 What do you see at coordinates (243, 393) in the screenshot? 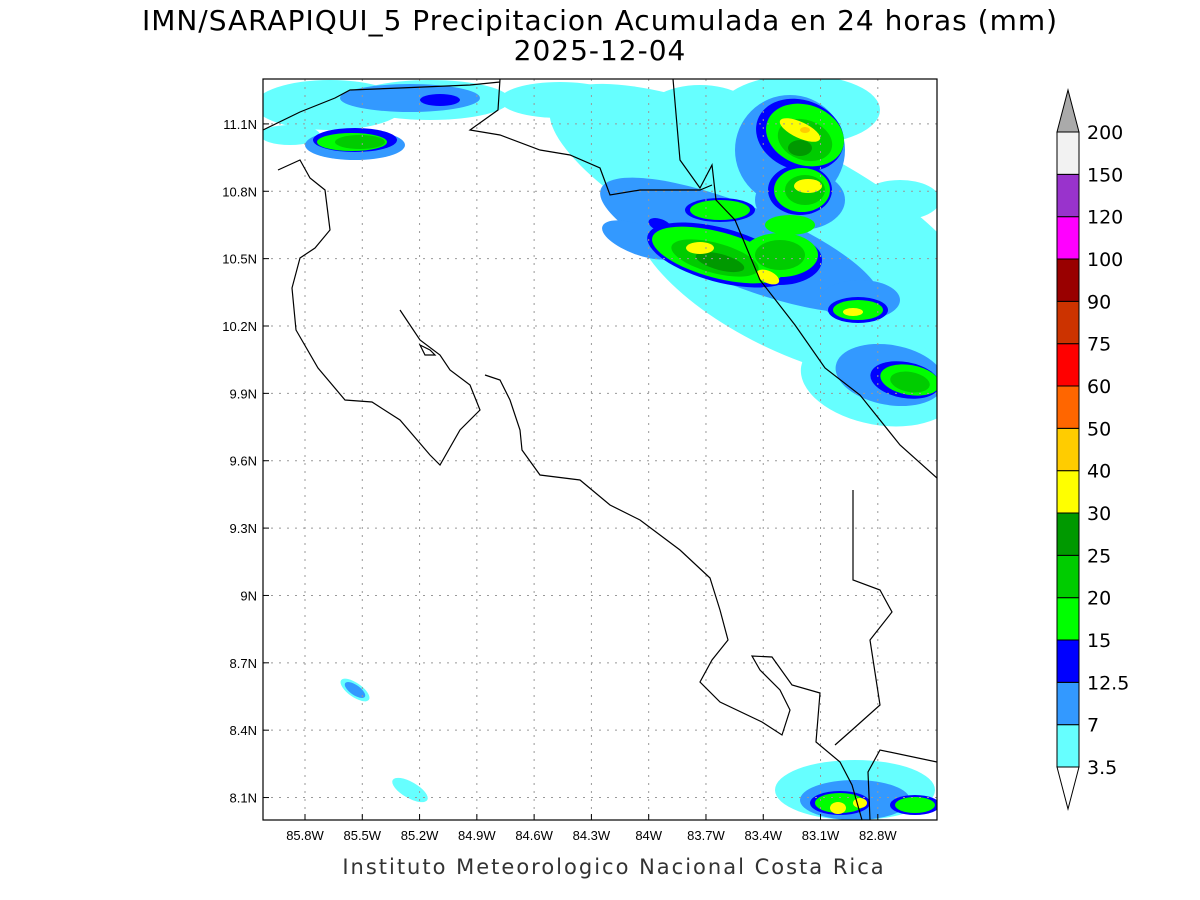
I see `lat-tick-label: 9.9N` at bounding box center [243, 393].